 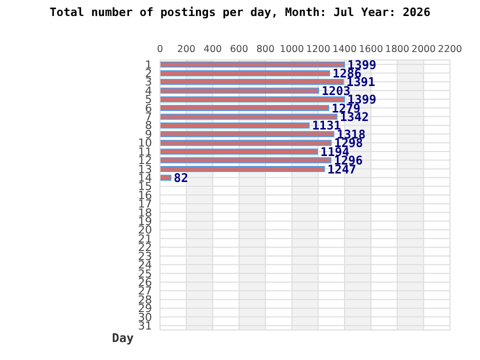 What do you see at coordinates (239, 49) in the screenshot?
I see `x-tick-label: 600` at bounding box center [239, 49].